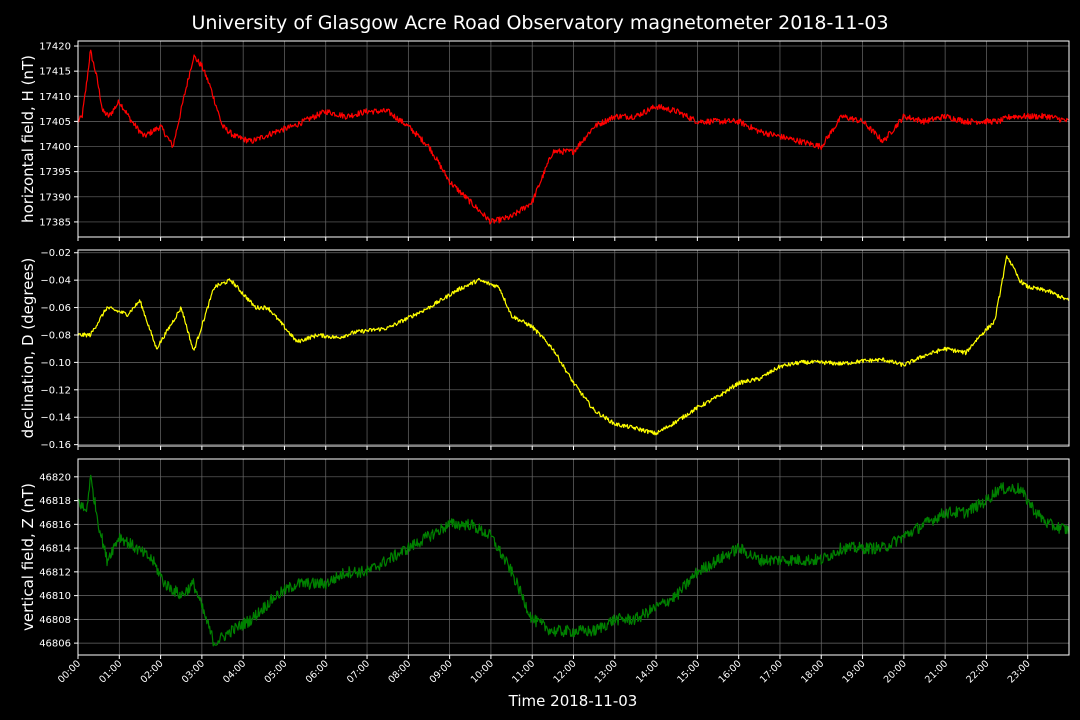 The image size is (1080, 720). I want to click on y-axis-label-horizontal: horizontal field, H (nT), so click(28, 139).